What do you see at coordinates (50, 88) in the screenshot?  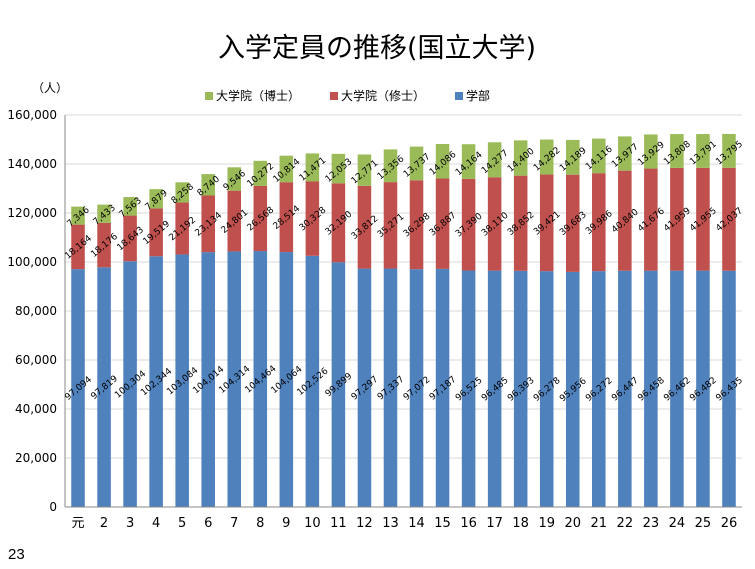 I see `unit-label: （人）` at bounding box center [50, 88].